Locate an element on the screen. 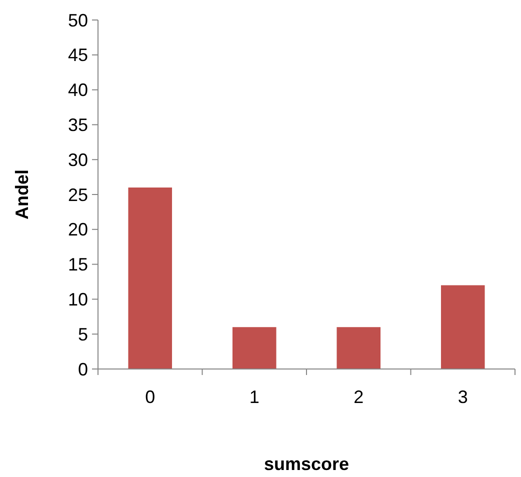  y-tick-label: 35 is located at coordinates (78, 125).